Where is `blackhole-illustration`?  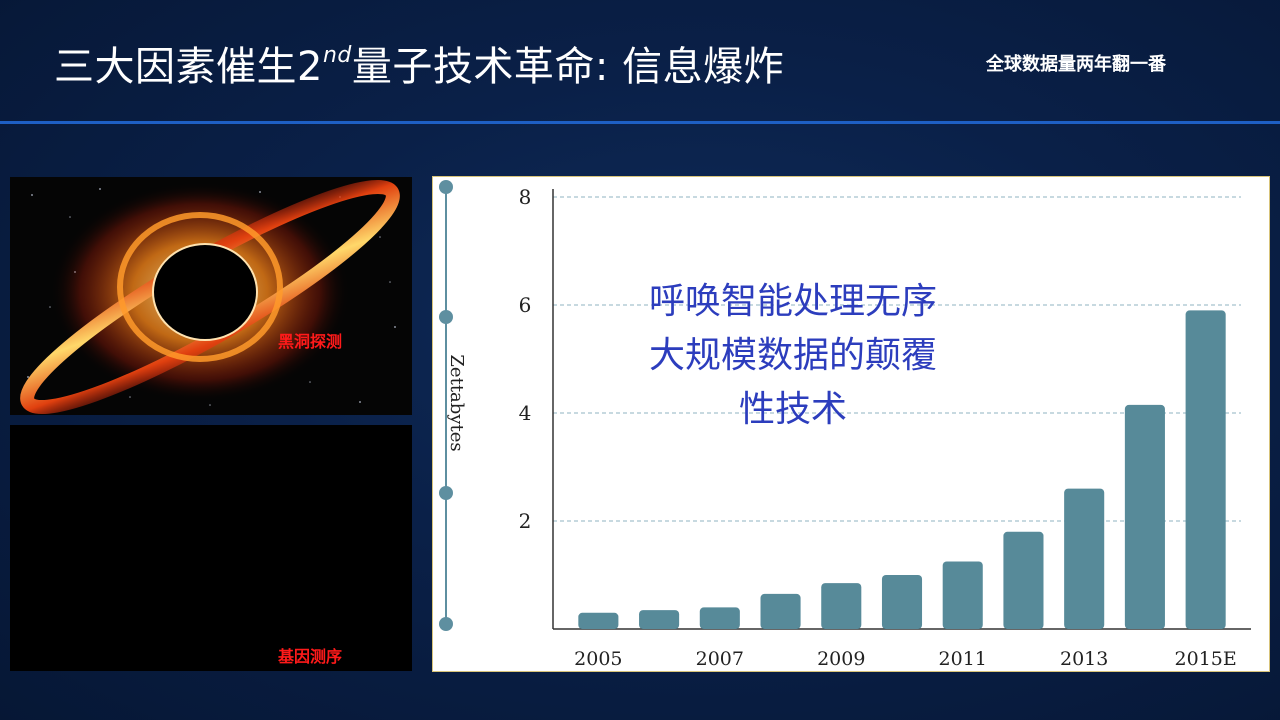 blackhole-illustration is located at coordinates (211, 296).